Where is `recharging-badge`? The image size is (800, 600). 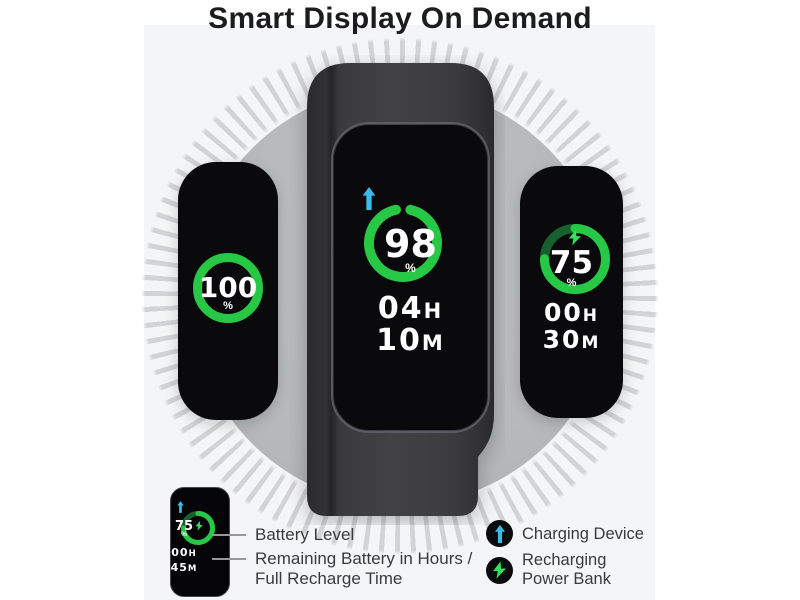
recharging-badge is located at coordinates (499, 570).